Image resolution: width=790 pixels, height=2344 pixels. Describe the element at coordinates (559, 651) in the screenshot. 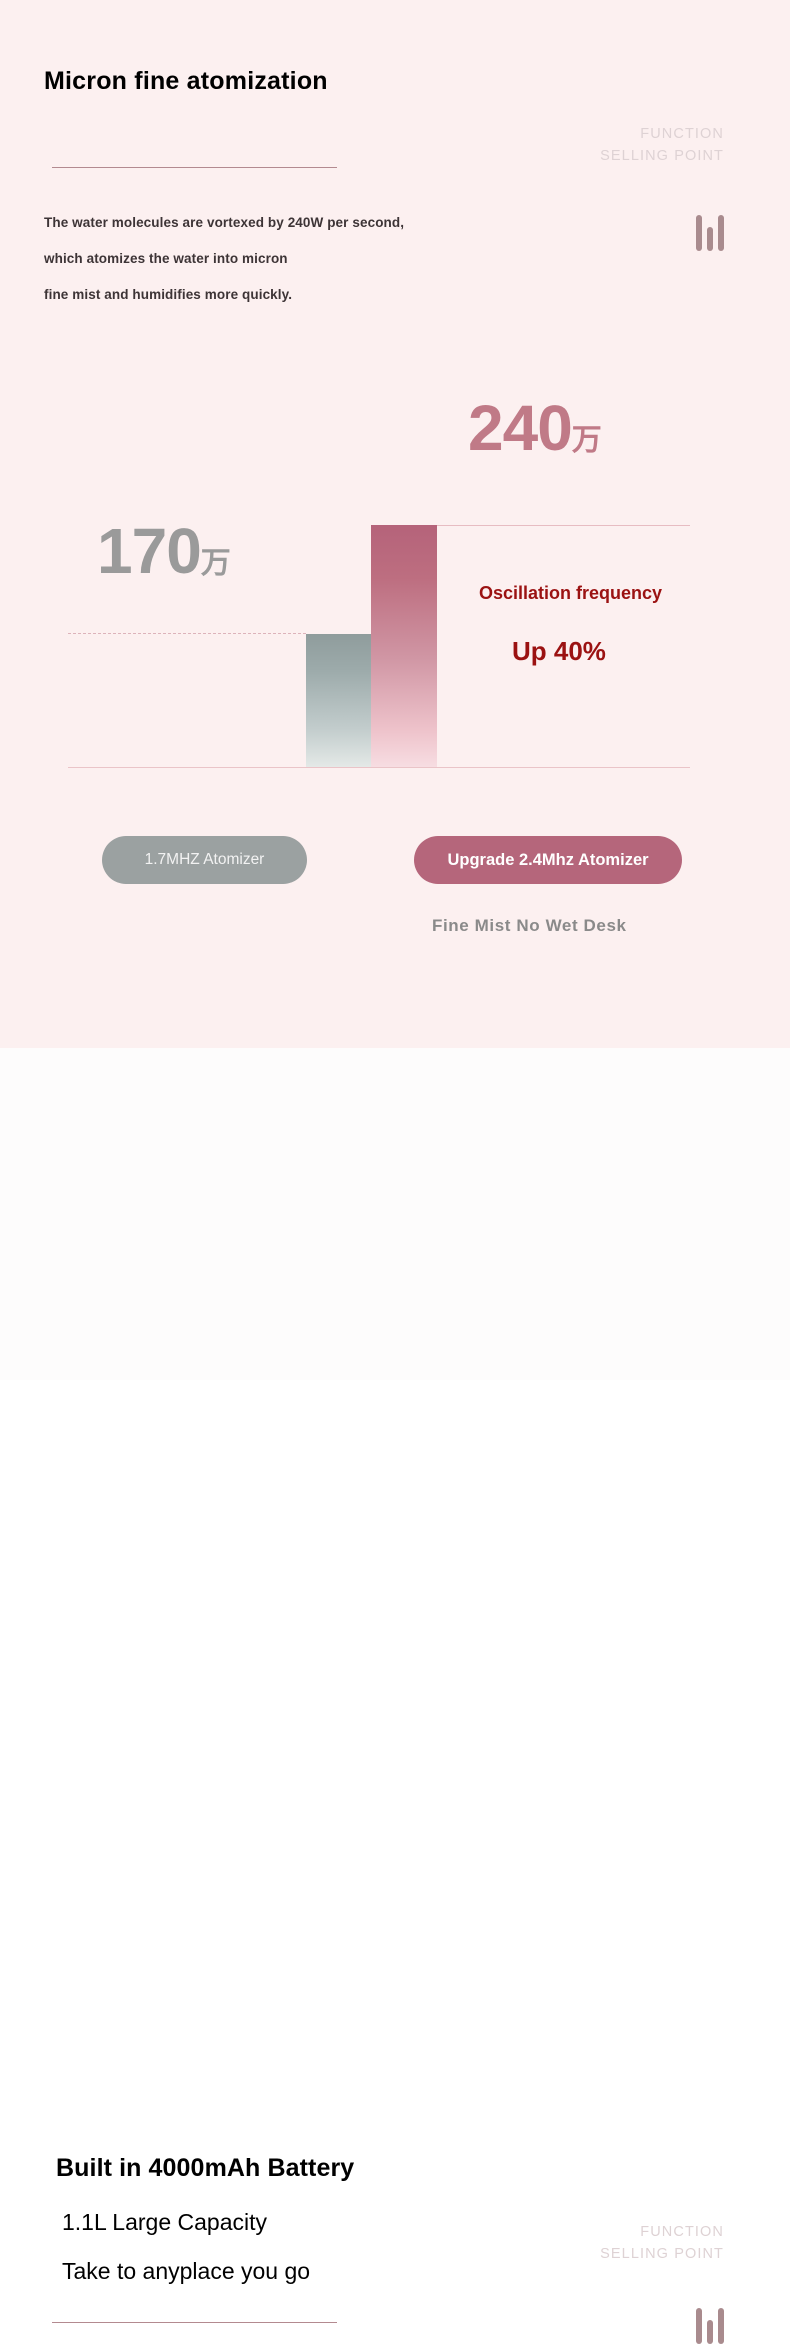

I see `chart-annotation-value: Up 40%` at that location.